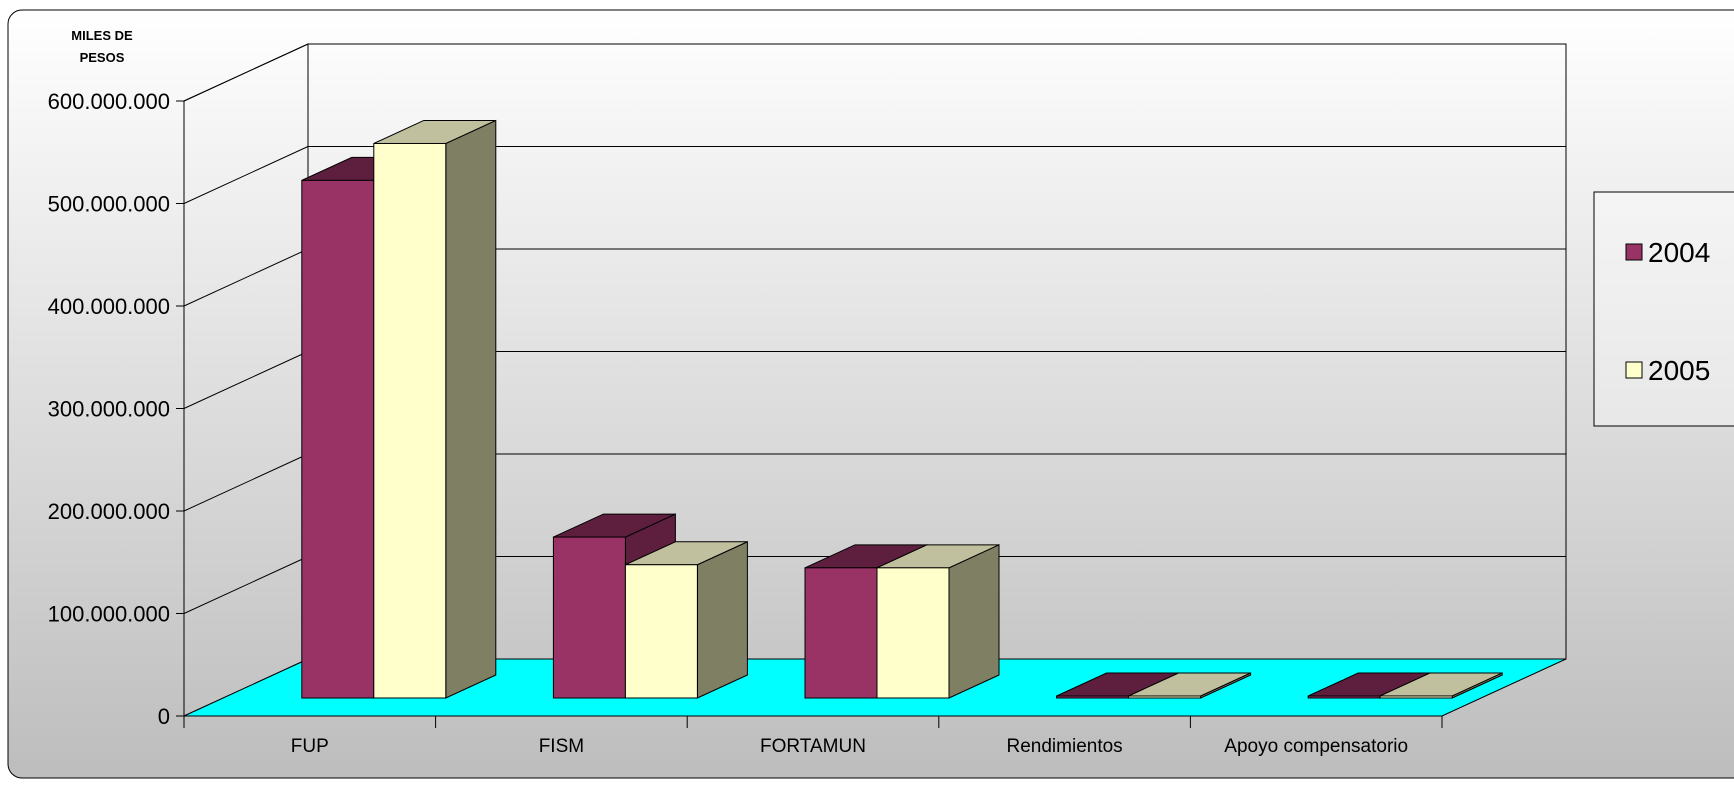  I want to click on x-tick-label: Rendimientos, so click(1065, 746).